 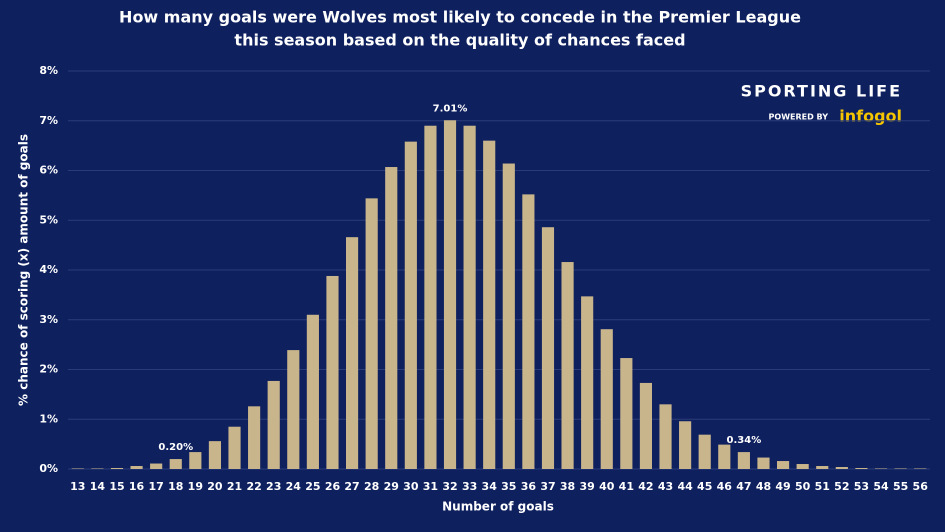 What do you see at coordinates (567, 486) in the screenshot?
I see `x-tick-label: 38` at bounding box center [567, 486].